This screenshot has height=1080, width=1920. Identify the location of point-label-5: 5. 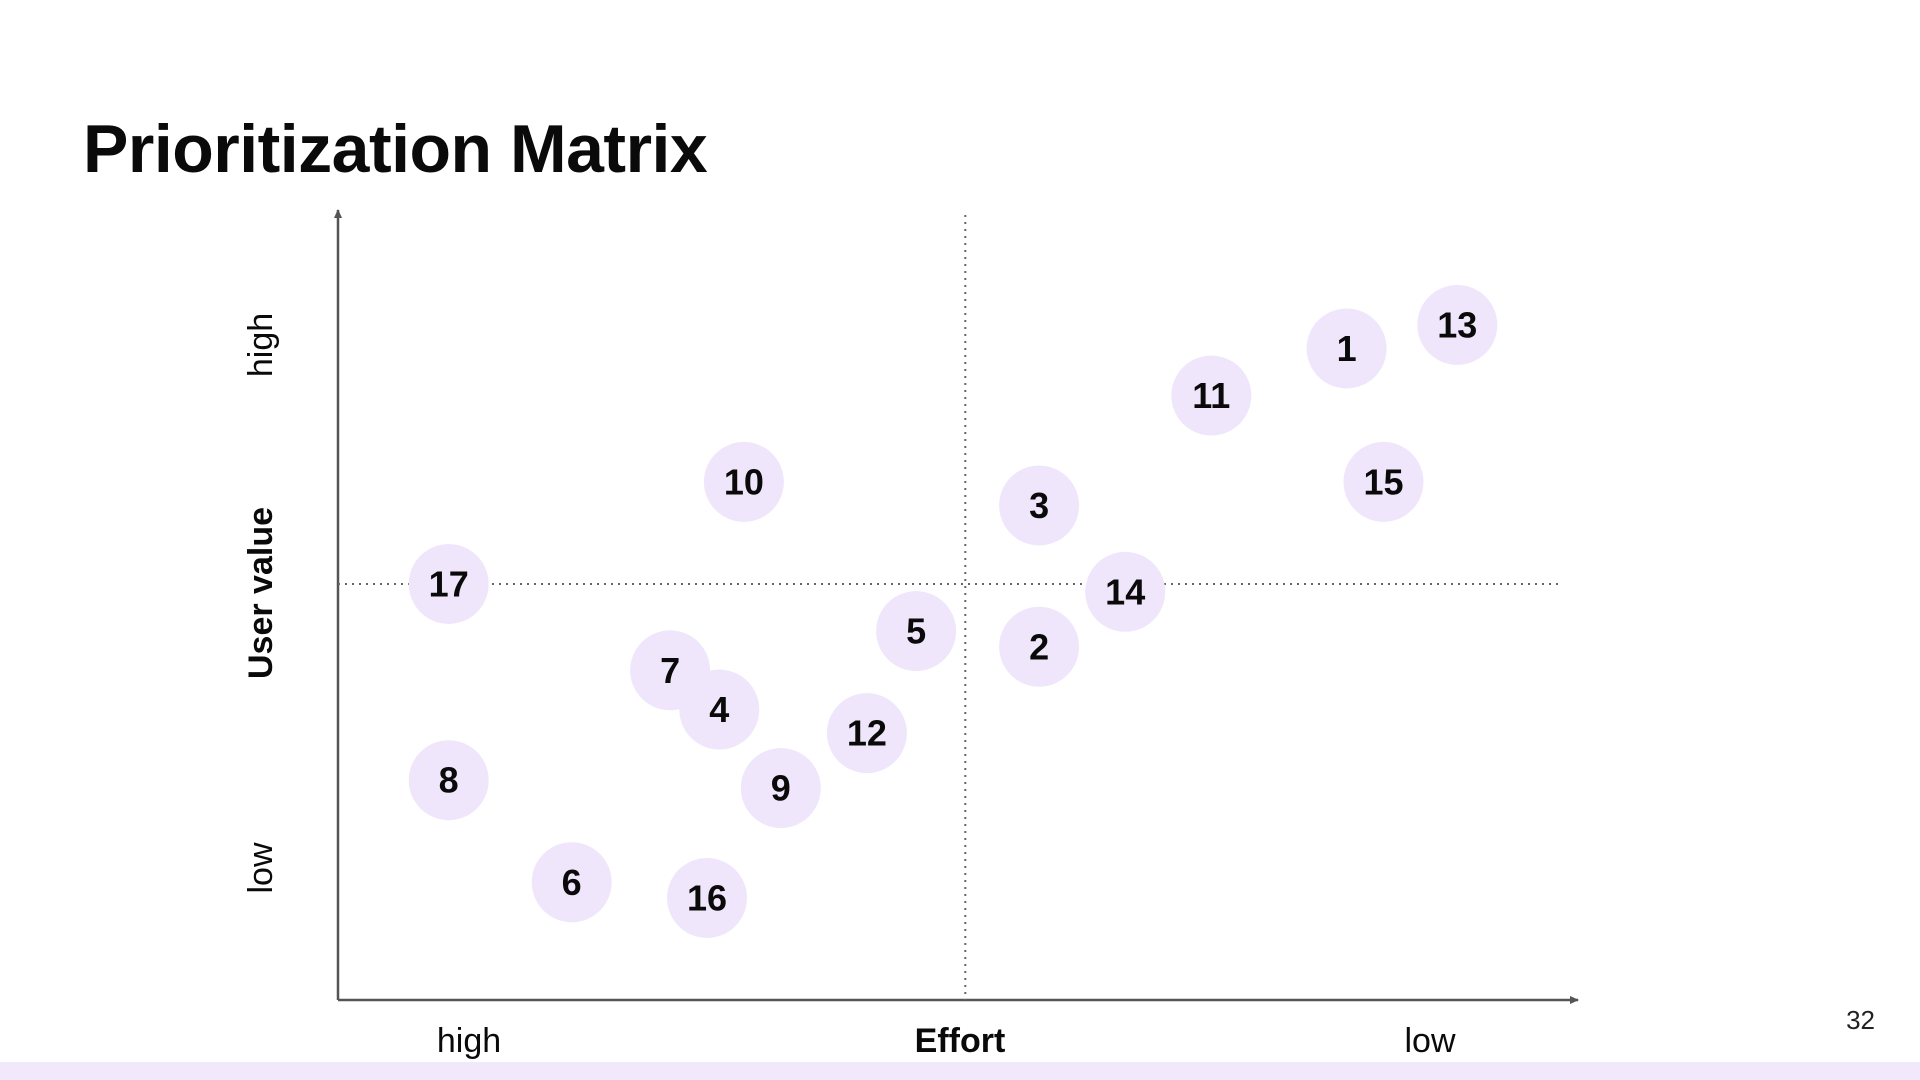
(916, 631).